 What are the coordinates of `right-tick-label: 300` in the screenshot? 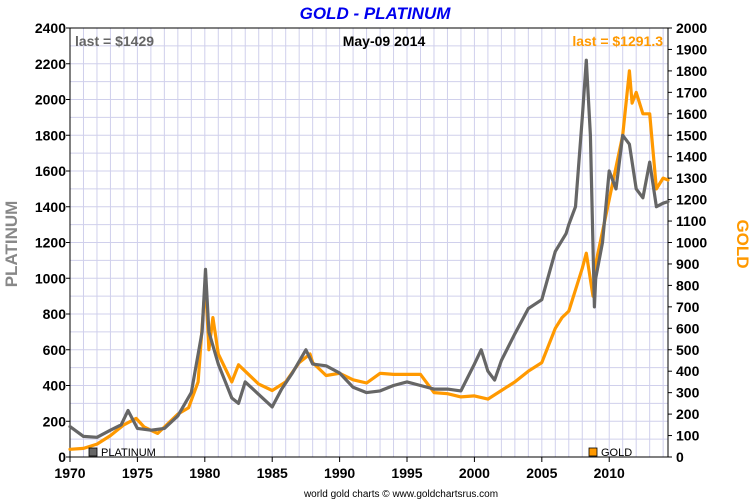 It's located at (688, 393).